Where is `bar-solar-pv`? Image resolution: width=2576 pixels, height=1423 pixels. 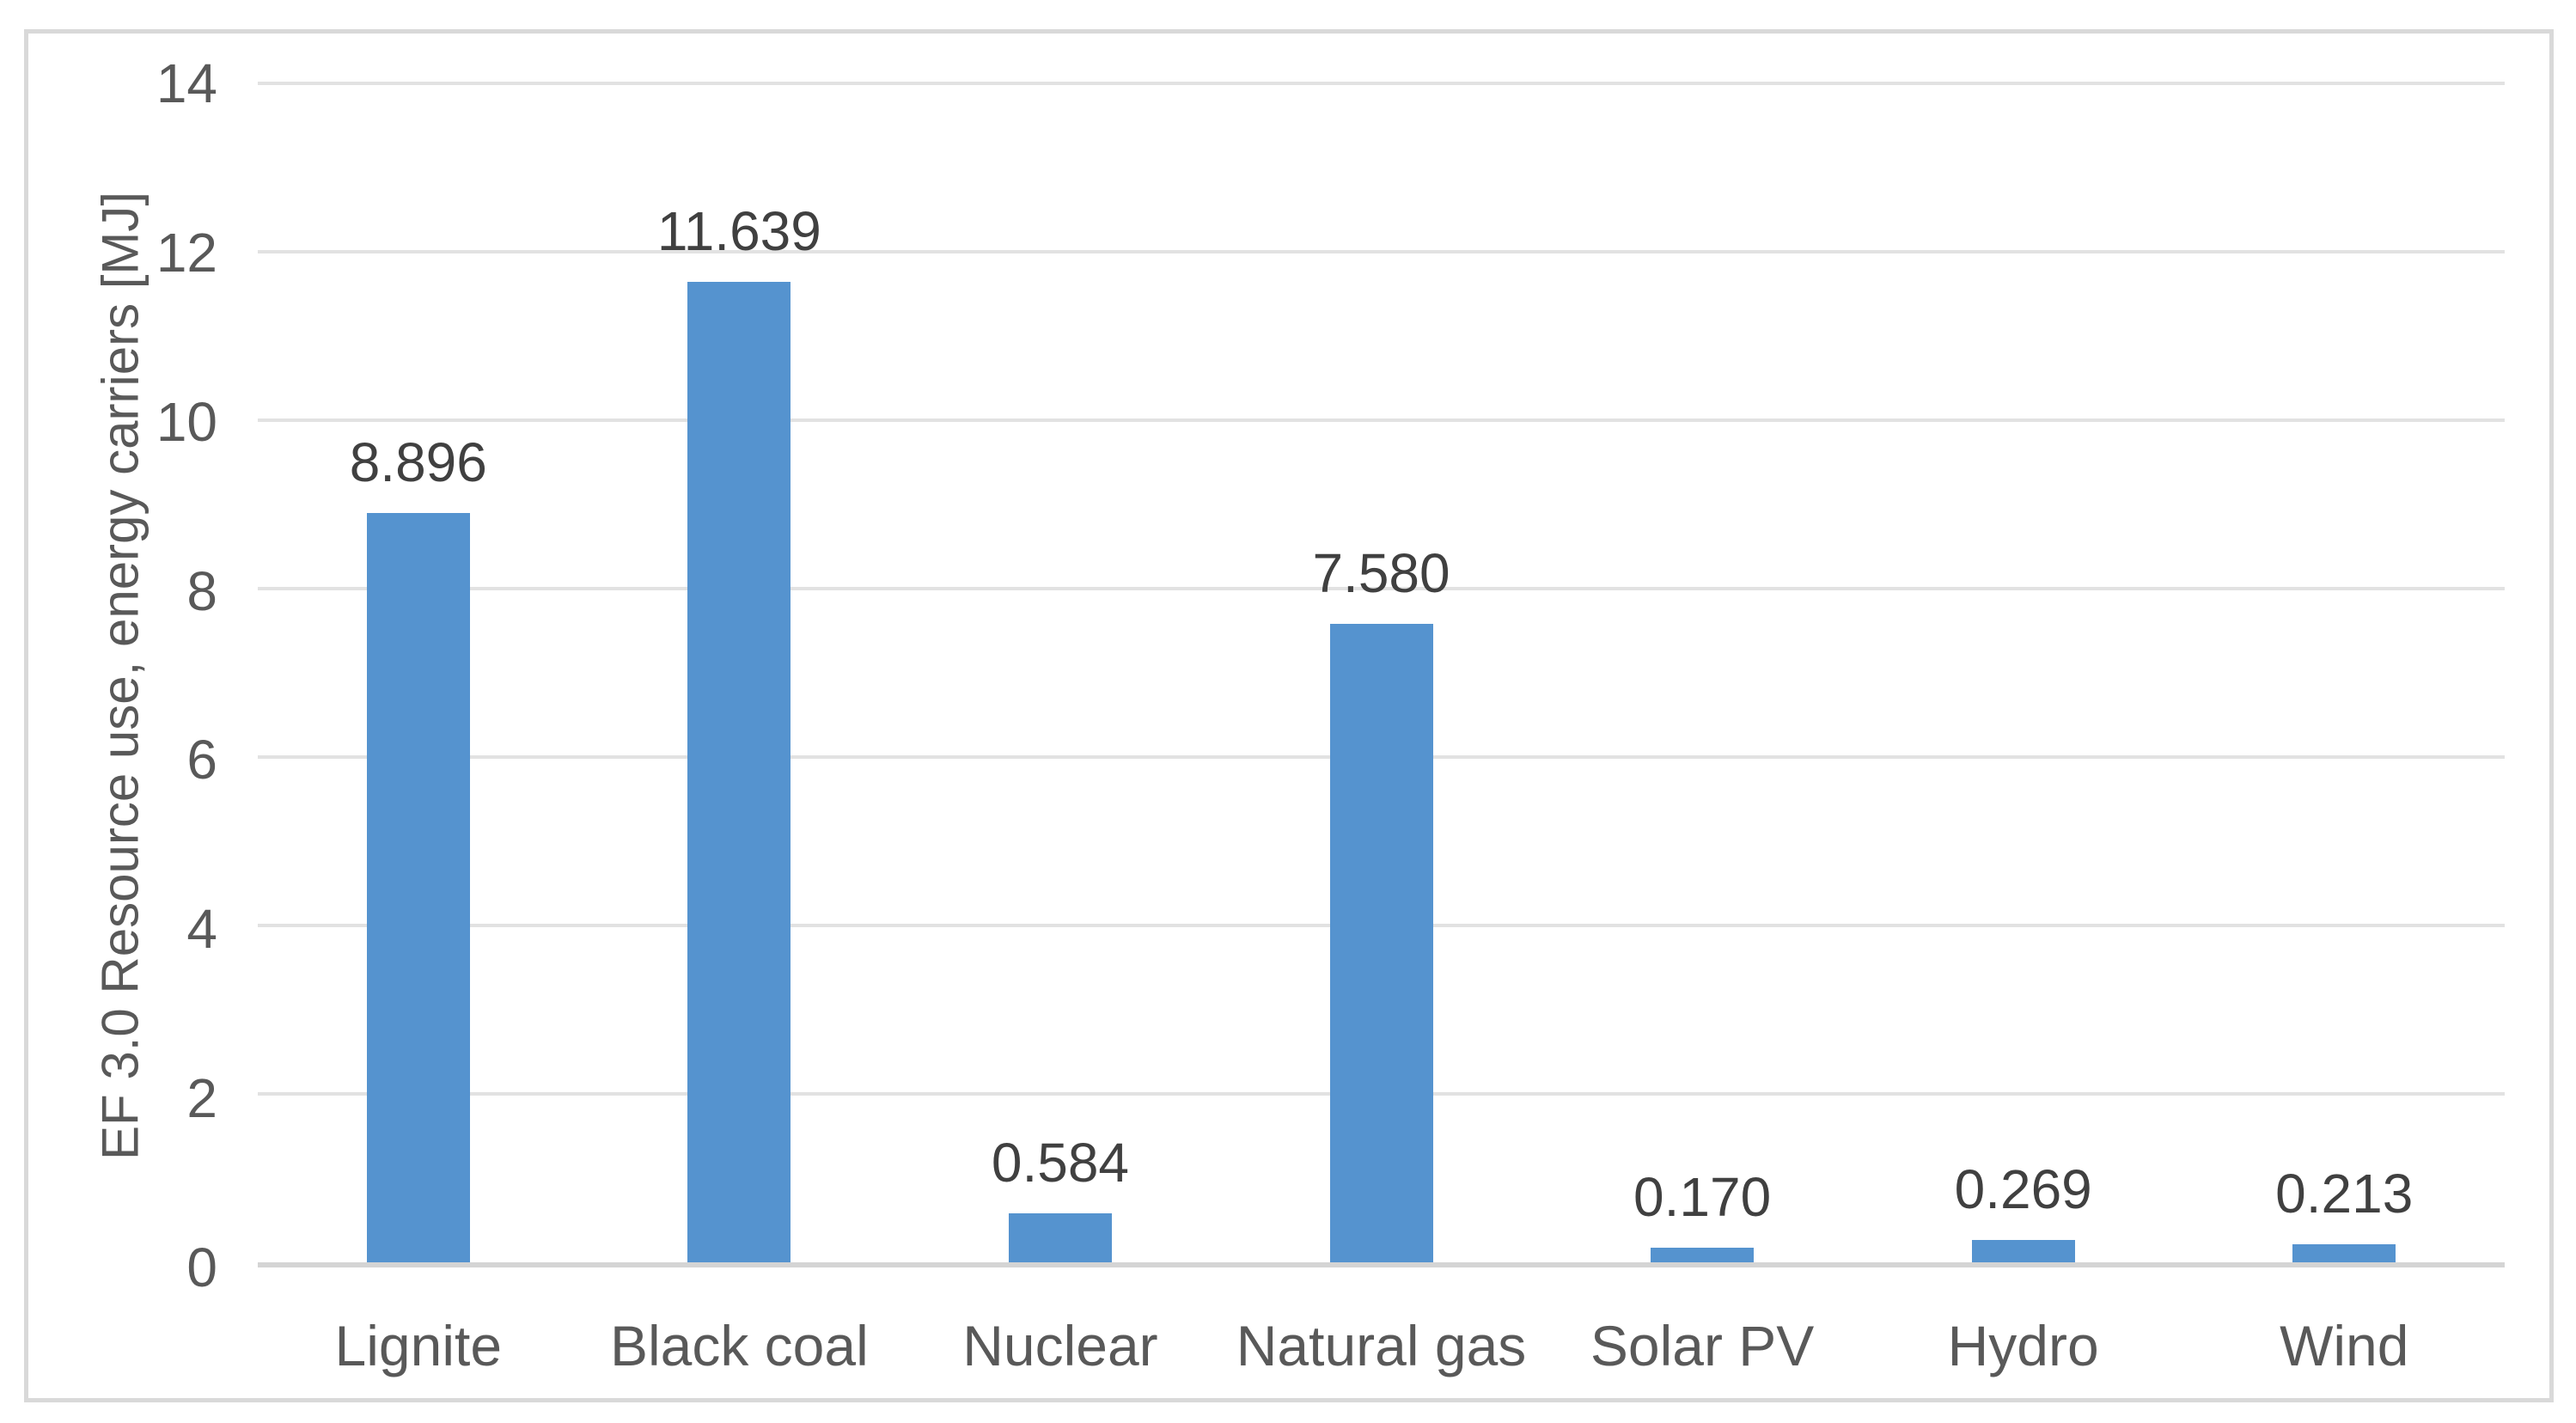 bar-solar-pv is located at coordinates (1703, 1255).